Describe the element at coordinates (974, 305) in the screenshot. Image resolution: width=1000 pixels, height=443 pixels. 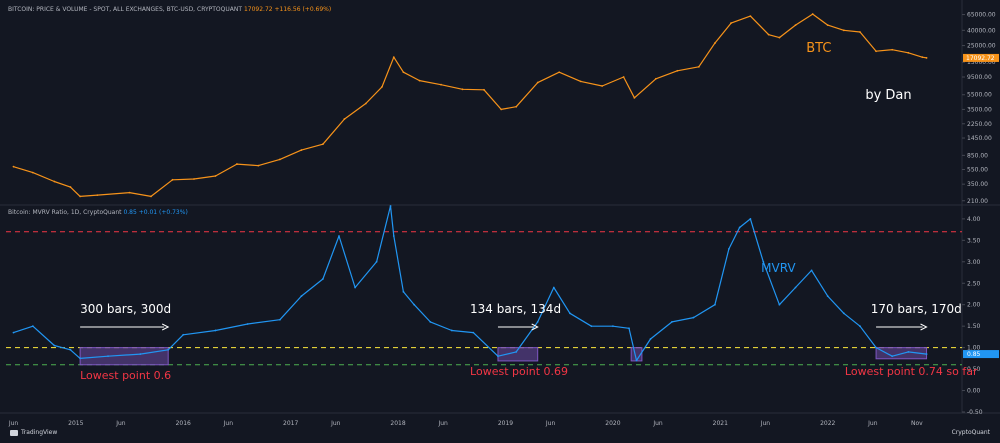
I see `mvrv-axis-tick-label: 2.00` at that location.